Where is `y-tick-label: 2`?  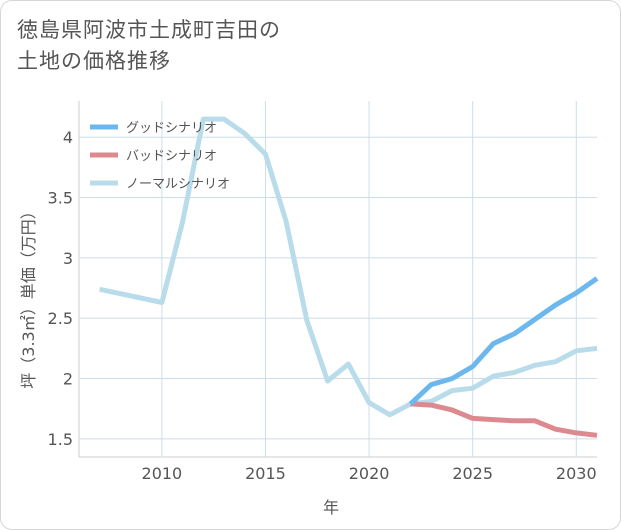 y-tick-label: 2 is located at coordinates (68, 379).